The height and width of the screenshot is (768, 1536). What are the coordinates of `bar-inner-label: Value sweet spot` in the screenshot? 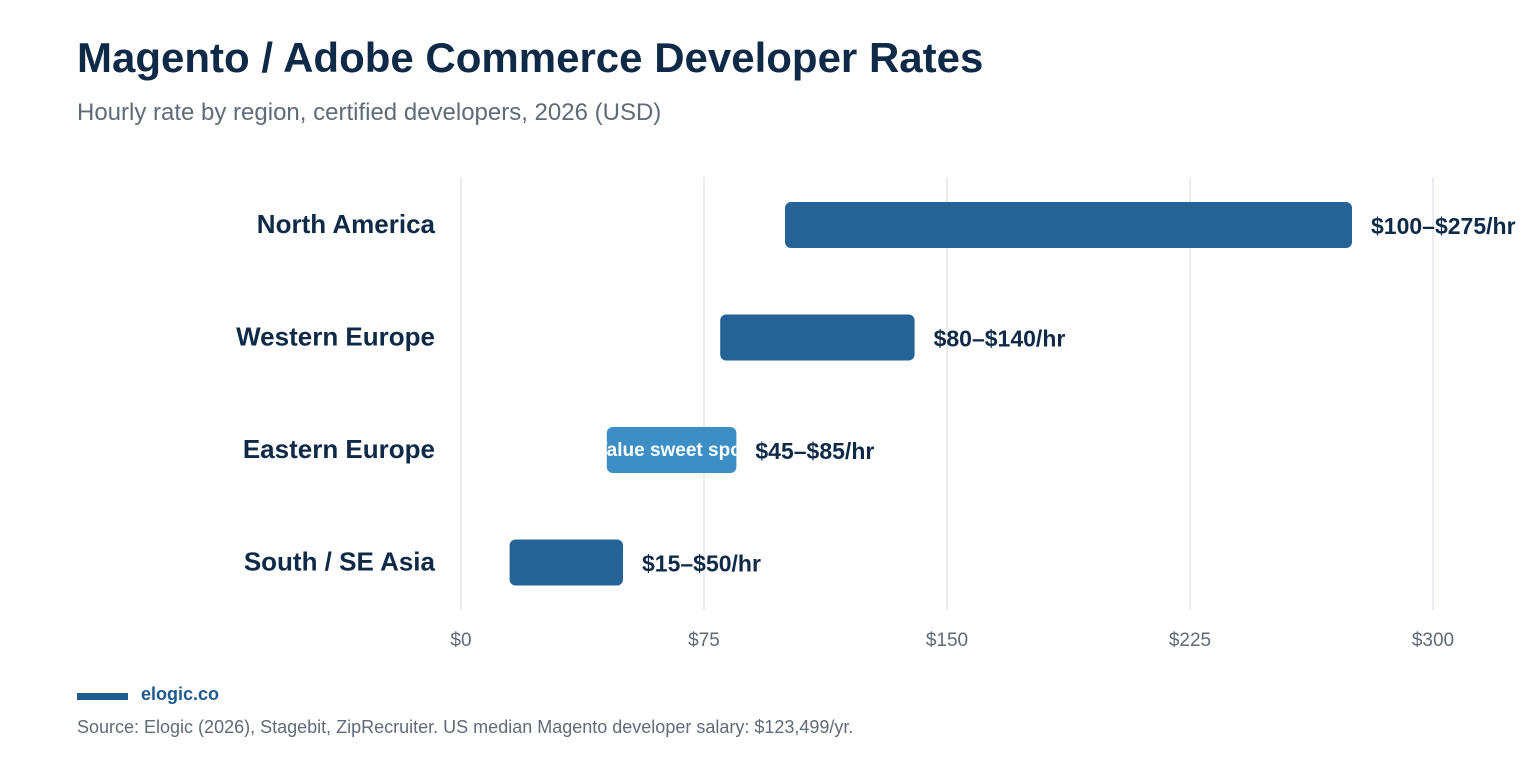 It's located at (672, 450).